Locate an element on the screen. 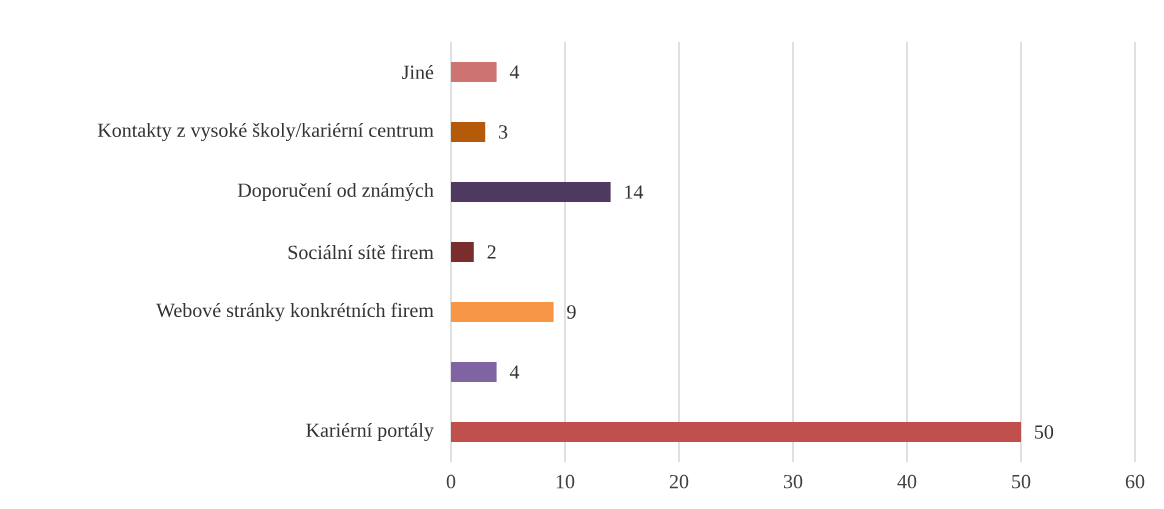  y-tick-label: Kontakty z vysoké školy/kariérní centrum is located at coordinates (265, 132).